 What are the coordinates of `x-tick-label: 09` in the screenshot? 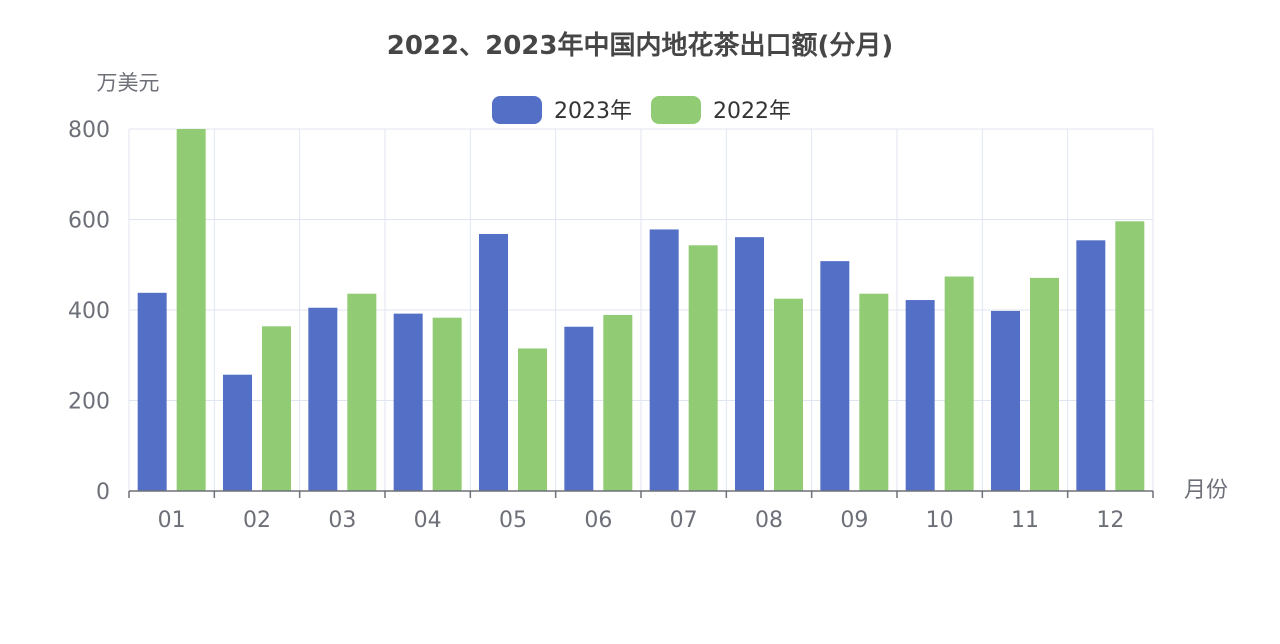 It's located at (854, 520).